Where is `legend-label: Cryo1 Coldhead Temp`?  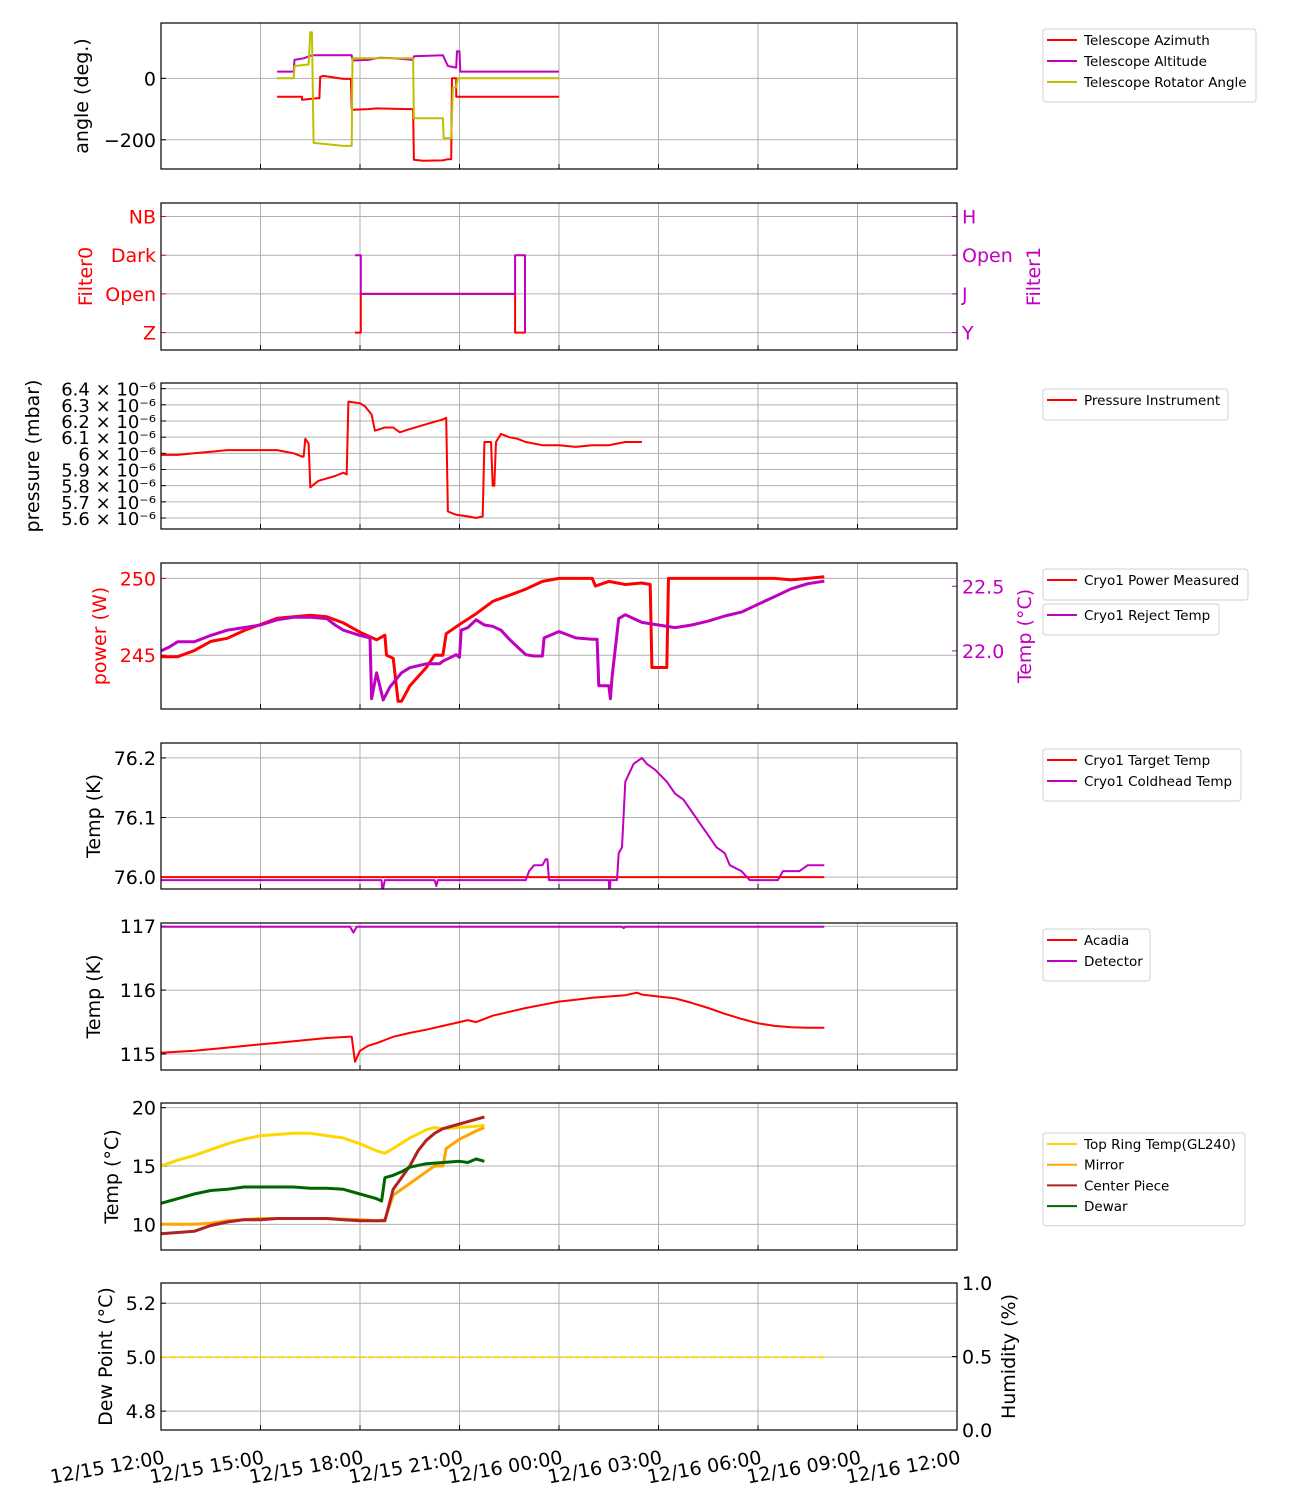
legend-label: Cryo1 Coldhead Temp is located at coordinates (1158, 782).